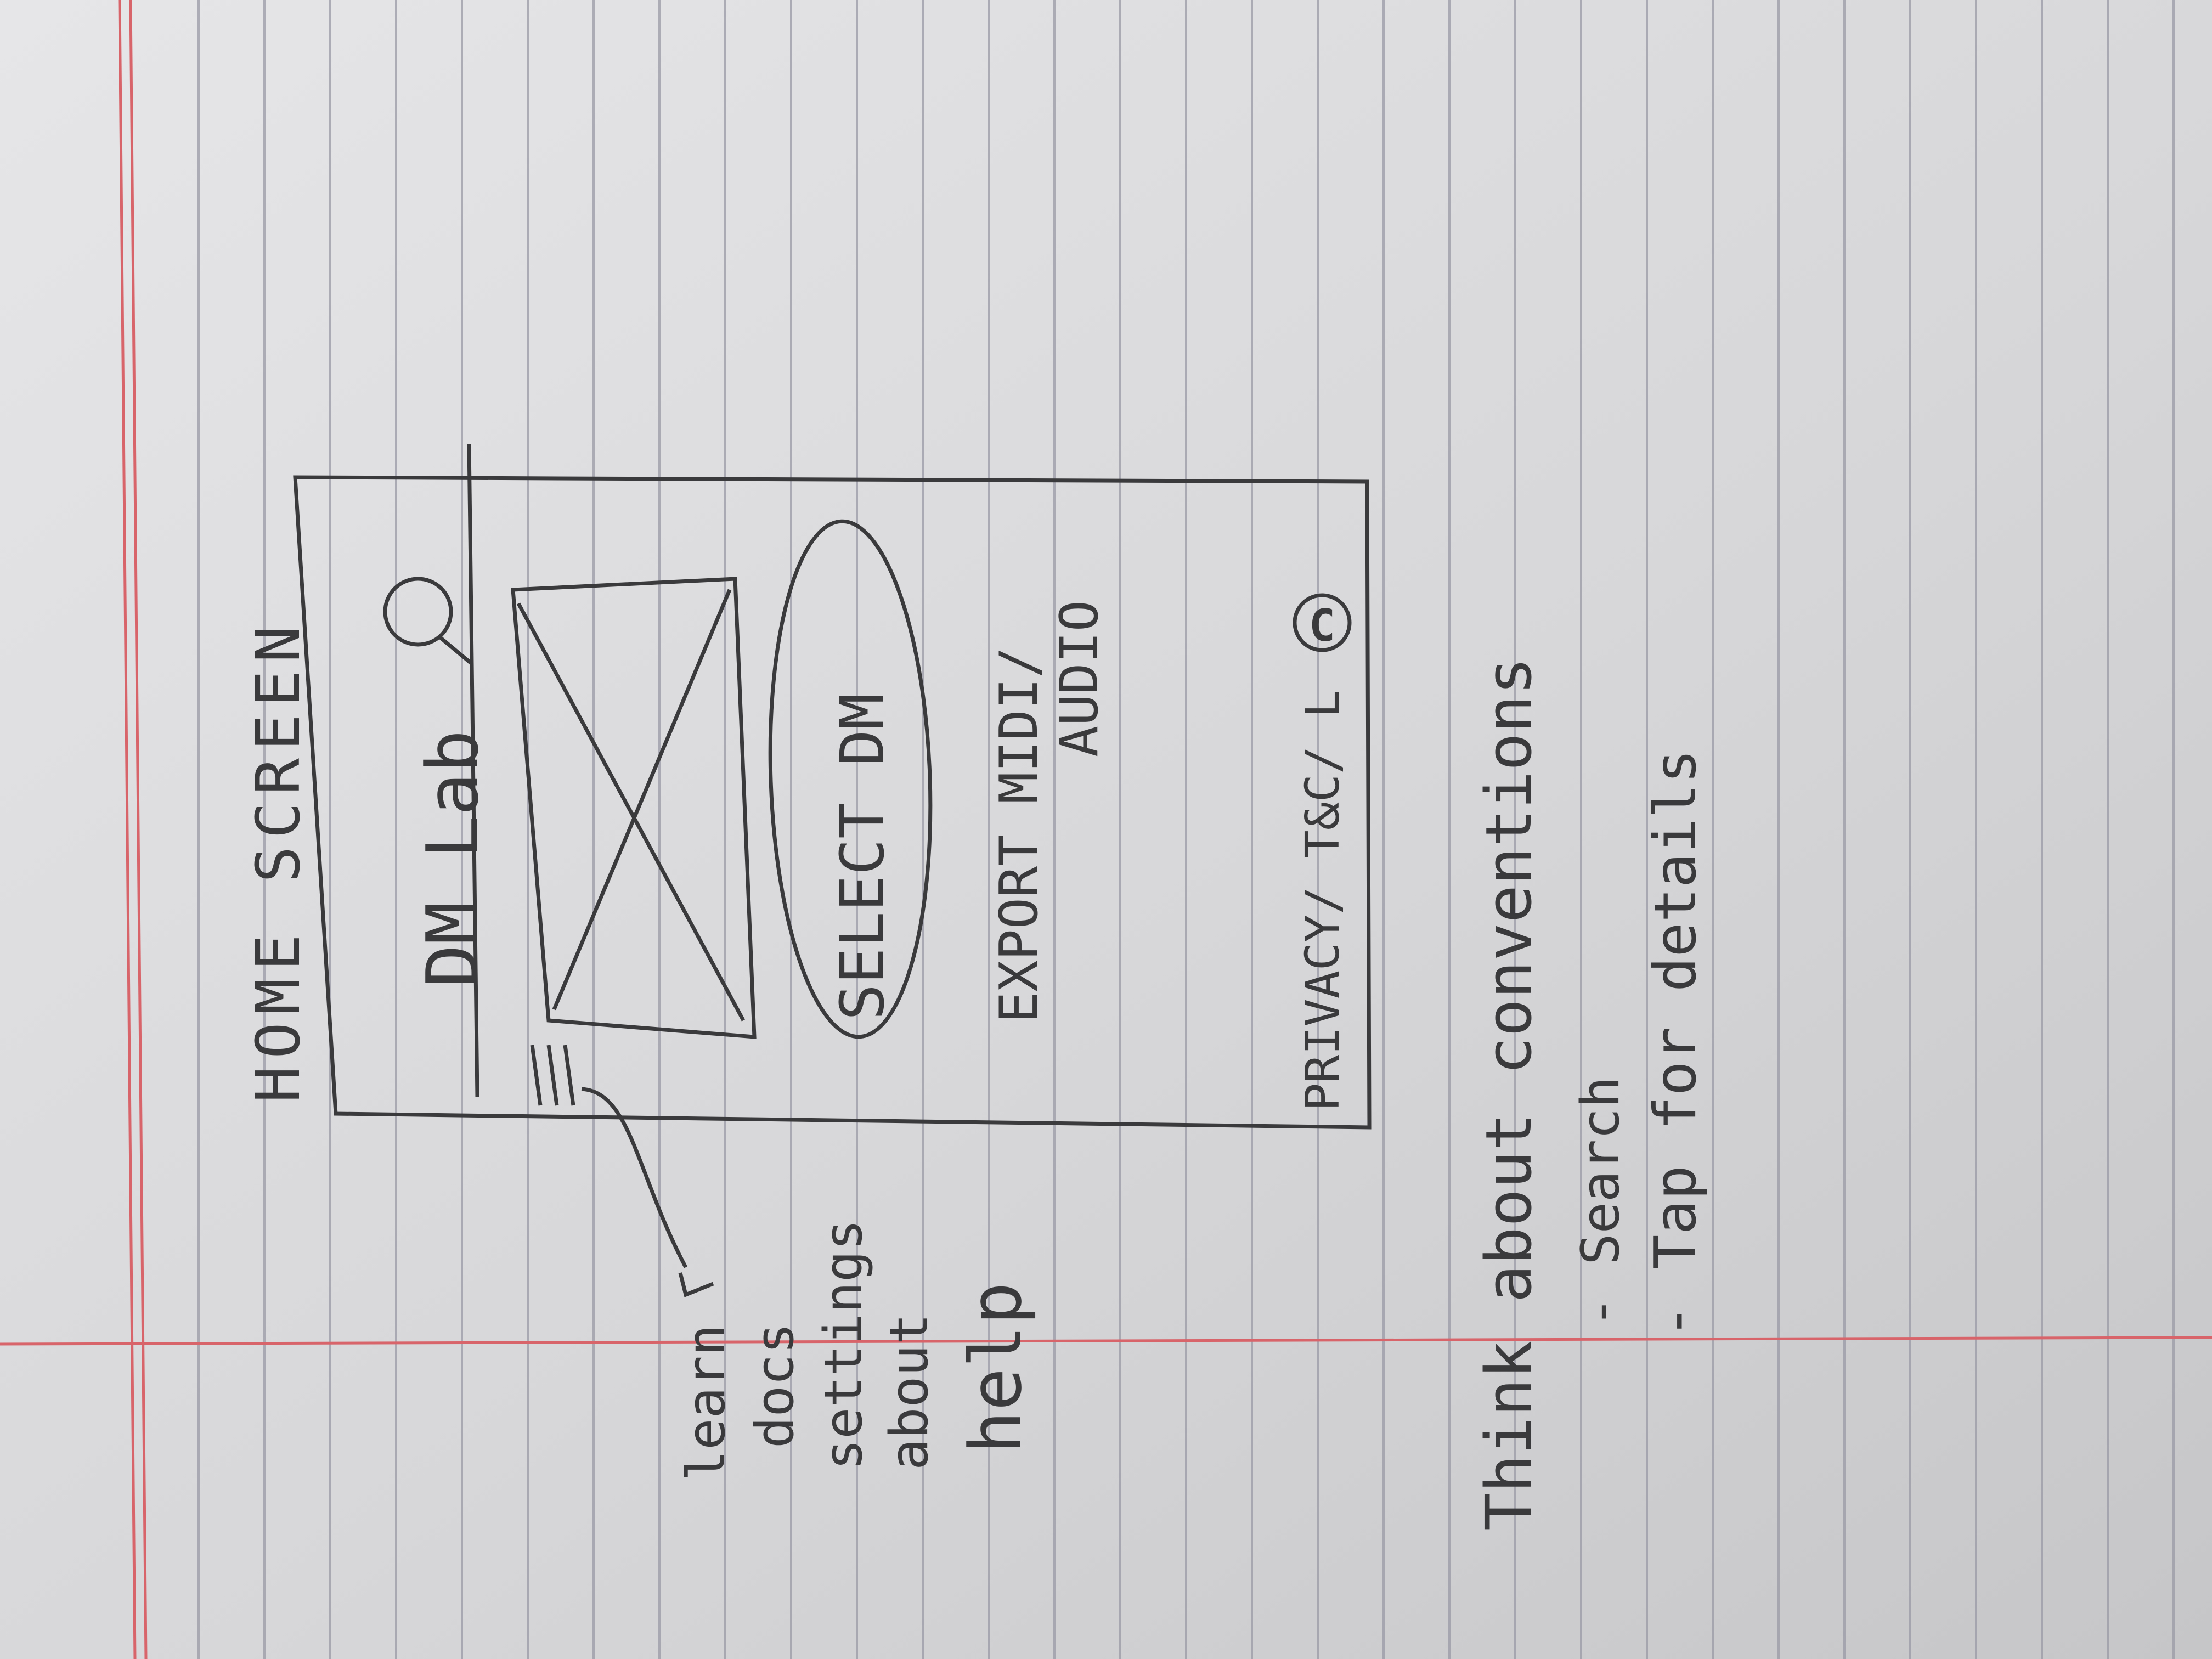 The width and height of the screenshot is (2212, 1659). I want to click on export-line-2: AUDIO, so click(1079, 678).